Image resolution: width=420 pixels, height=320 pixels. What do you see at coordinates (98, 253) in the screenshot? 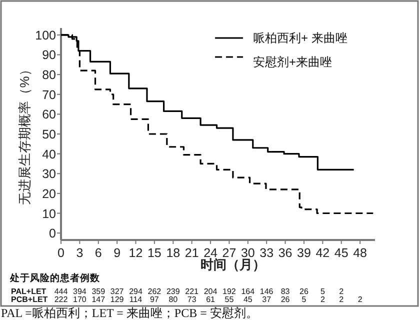
I see `x-tick-label: 6` at bounding box center [98, 253].